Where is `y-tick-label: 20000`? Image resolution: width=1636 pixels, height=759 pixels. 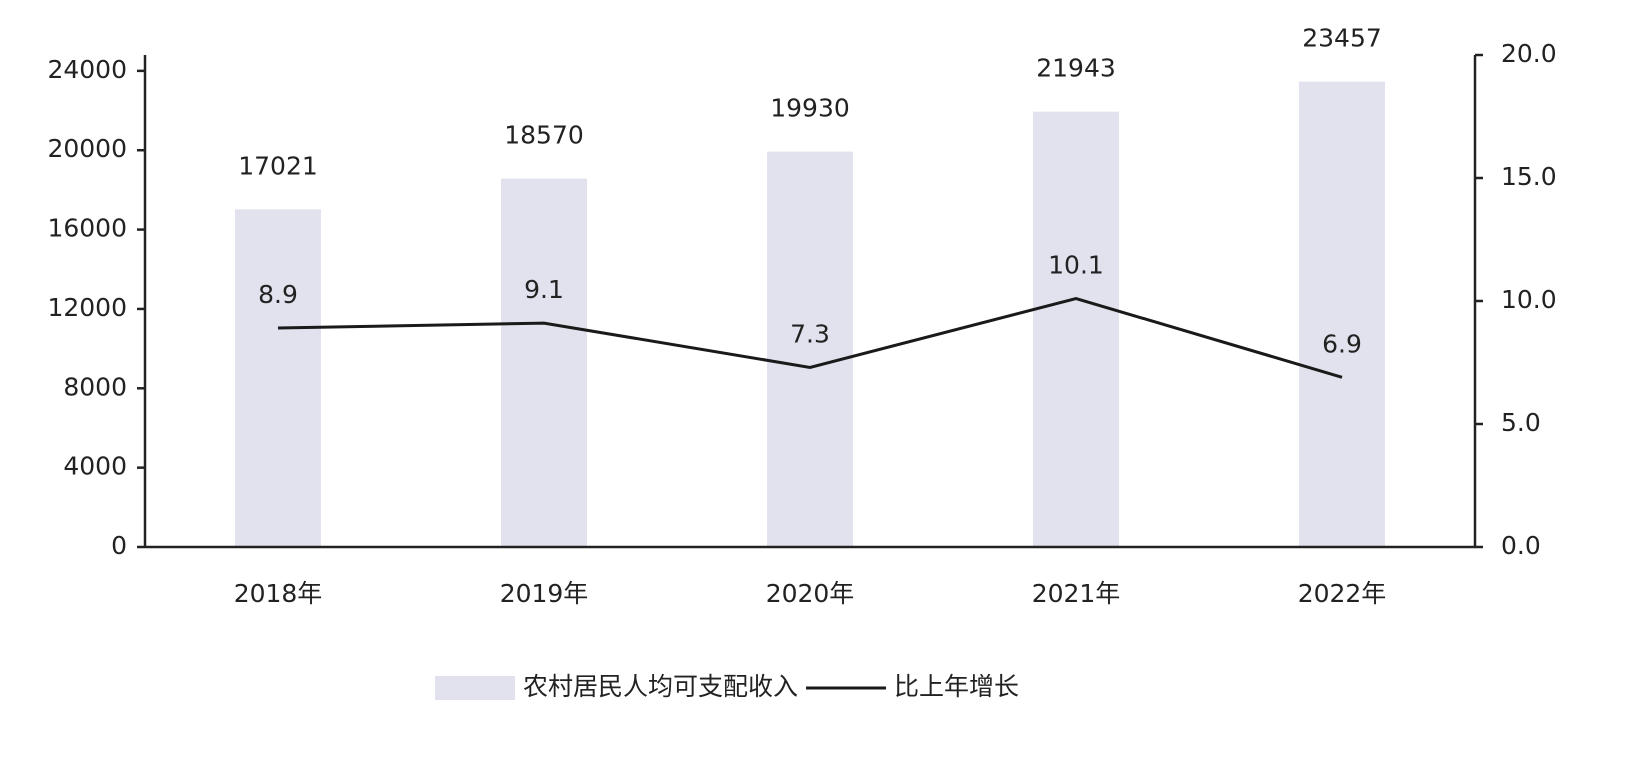
y-tick-label: 20000 is located at coordinates (87, 148).